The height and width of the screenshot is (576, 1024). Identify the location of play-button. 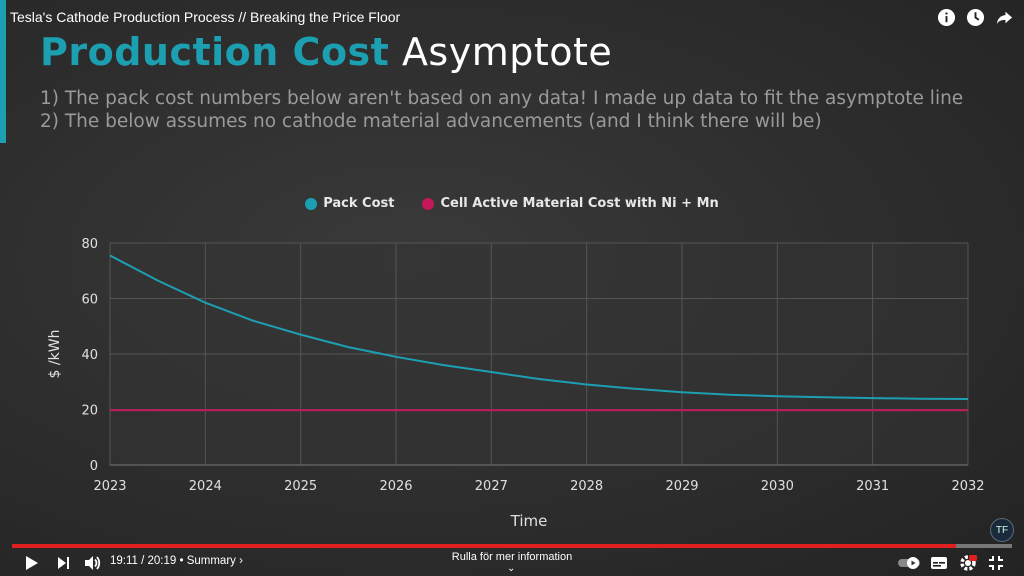
(31, 563).